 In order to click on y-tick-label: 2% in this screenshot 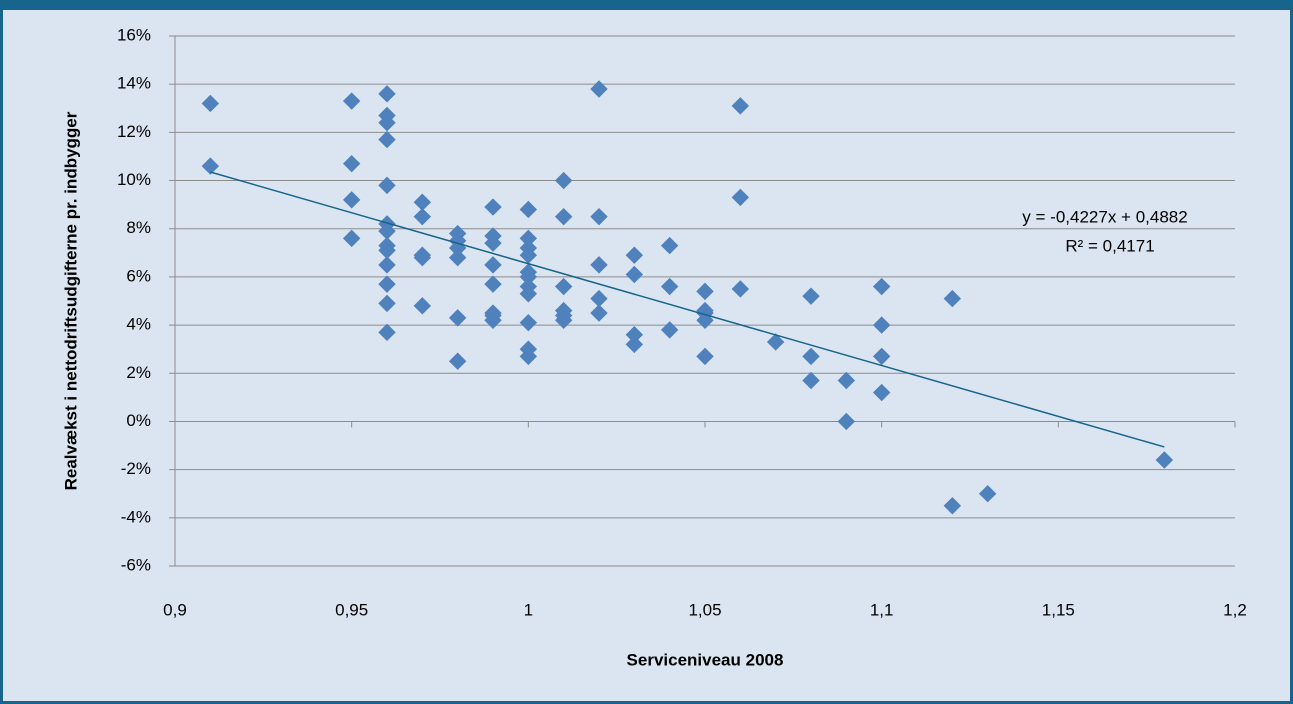, I will do `click(138, 372)`.